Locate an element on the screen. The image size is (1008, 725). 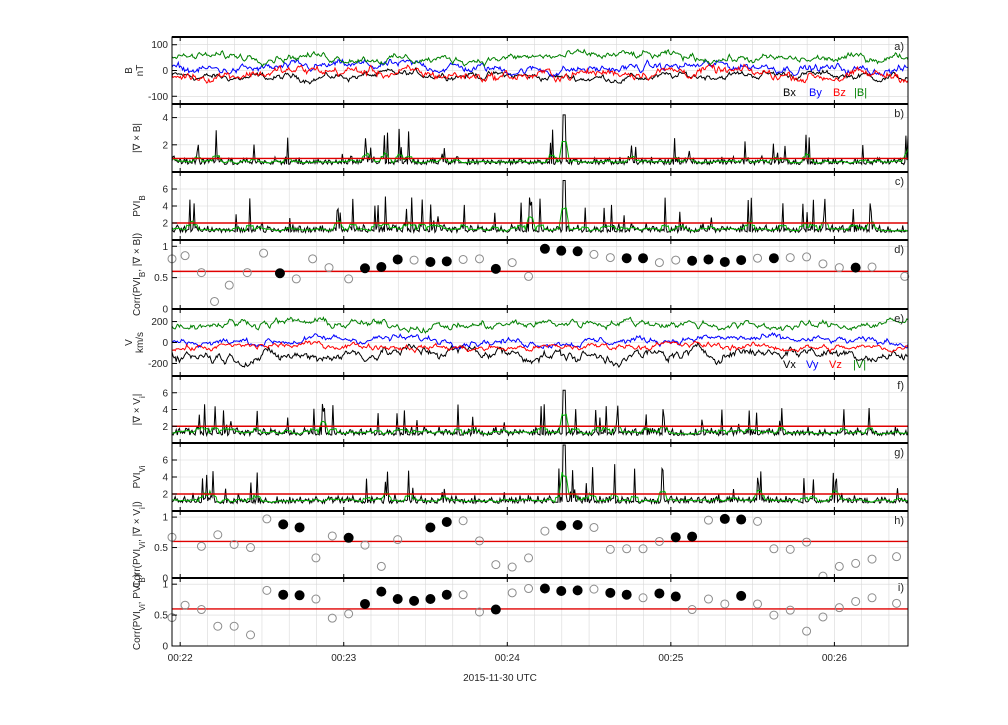
x-axis-label: 2015-11-30 UTC is located at coordinates (500, 678).